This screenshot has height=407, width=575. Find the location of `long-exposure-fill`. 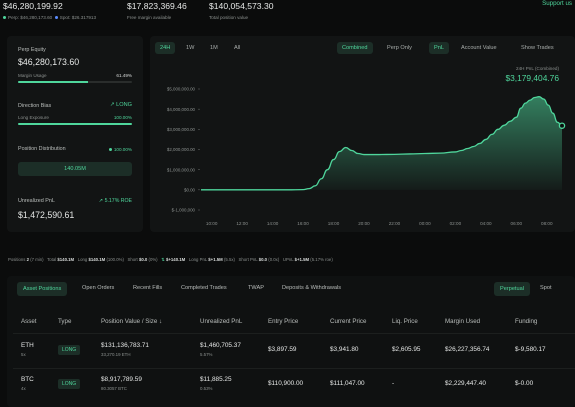

long-exposure-fill is located at coordinates (75, 124).